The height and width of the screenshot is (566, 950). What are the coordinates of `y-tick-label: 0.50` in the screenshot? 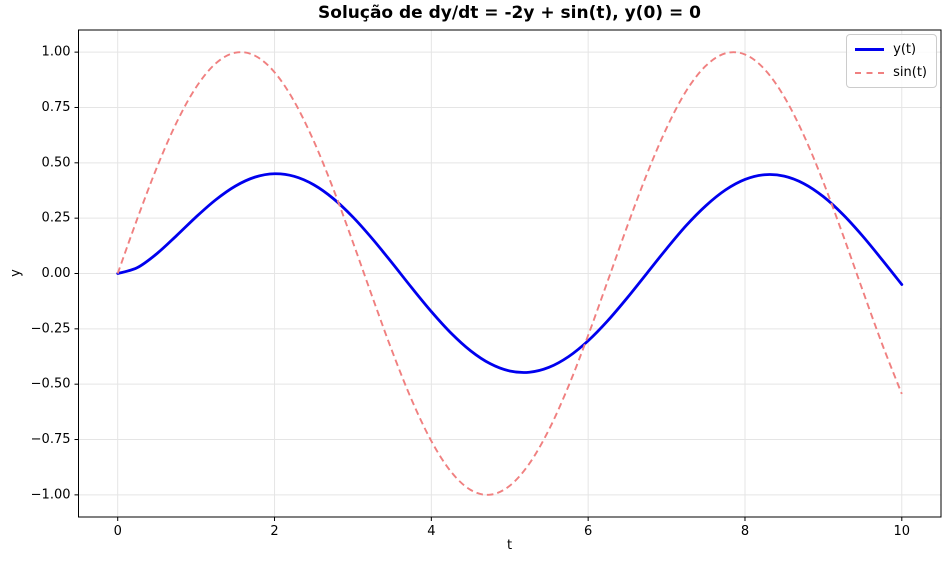 It's located at (56, 162).